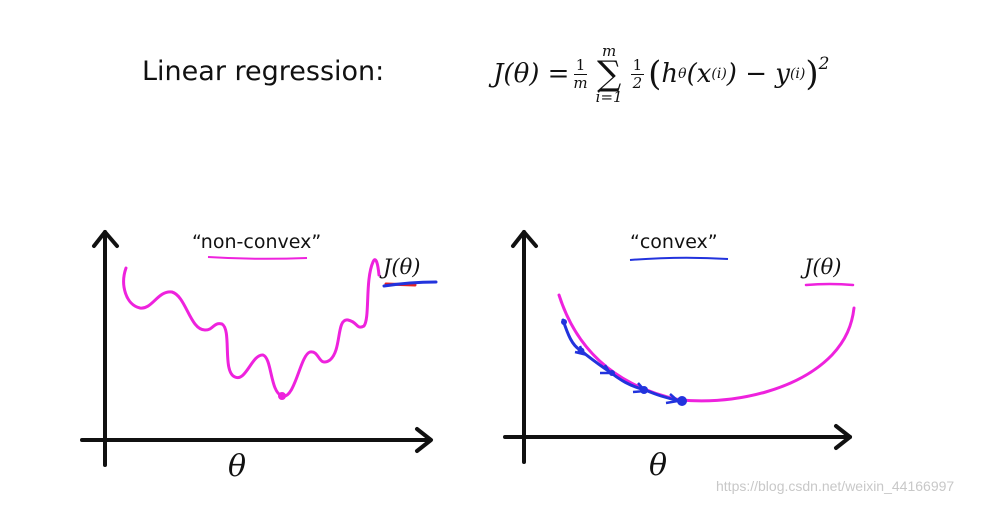 The width and height of the screenshot is (997, 505). What do you see at coordinates (655, 74) in the screenshot?
I see `formula-open-paren: (` at bounding box center [655, 74].